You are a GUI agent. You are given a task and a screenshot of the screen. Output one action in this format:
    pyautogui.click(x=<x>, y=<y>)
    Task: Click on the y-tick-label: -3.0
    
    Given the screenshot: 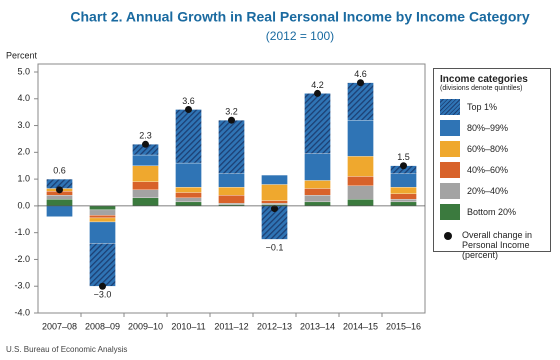 What is the action you would take?
    pyautogui.click(x=22, y=286)
    